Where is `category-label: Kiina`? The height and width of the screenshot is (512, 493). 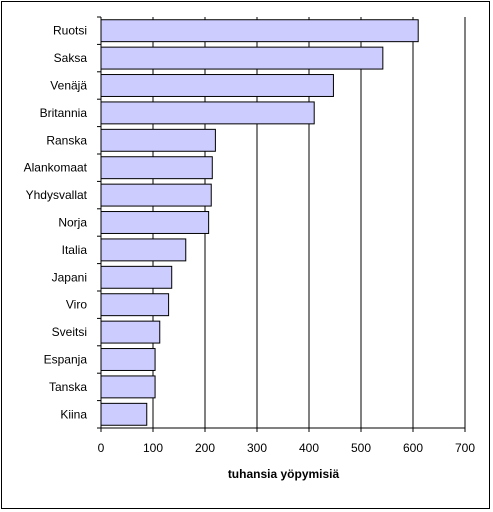 category-label: Kiina is located at coordinates (73, 414).